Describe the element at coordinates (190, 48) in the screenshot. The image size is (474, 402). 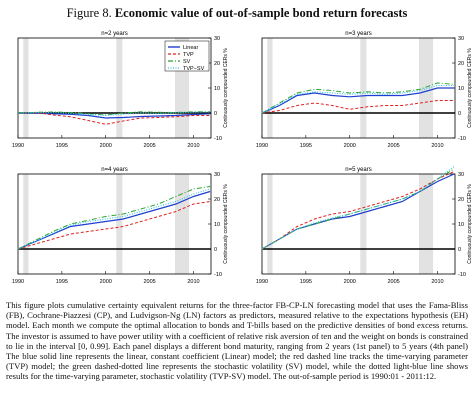
I see `legend-entry: Linear` at that location.